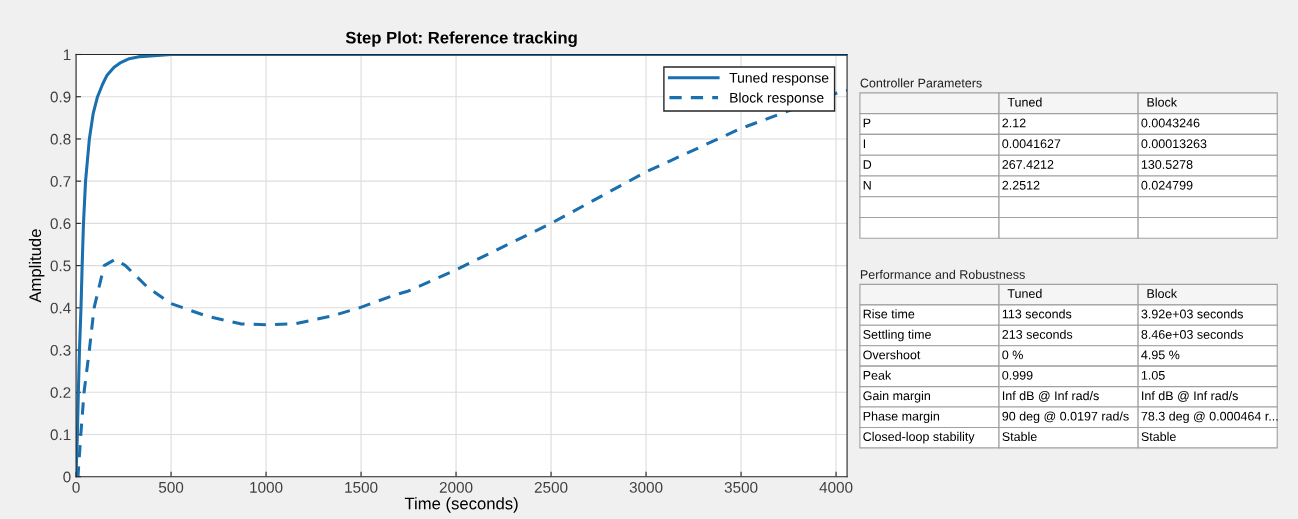 The image size is (1298, 519). Describe the element at coordinates (1167, 185) in the screenshot. I see `text: 0.024799` at that location.